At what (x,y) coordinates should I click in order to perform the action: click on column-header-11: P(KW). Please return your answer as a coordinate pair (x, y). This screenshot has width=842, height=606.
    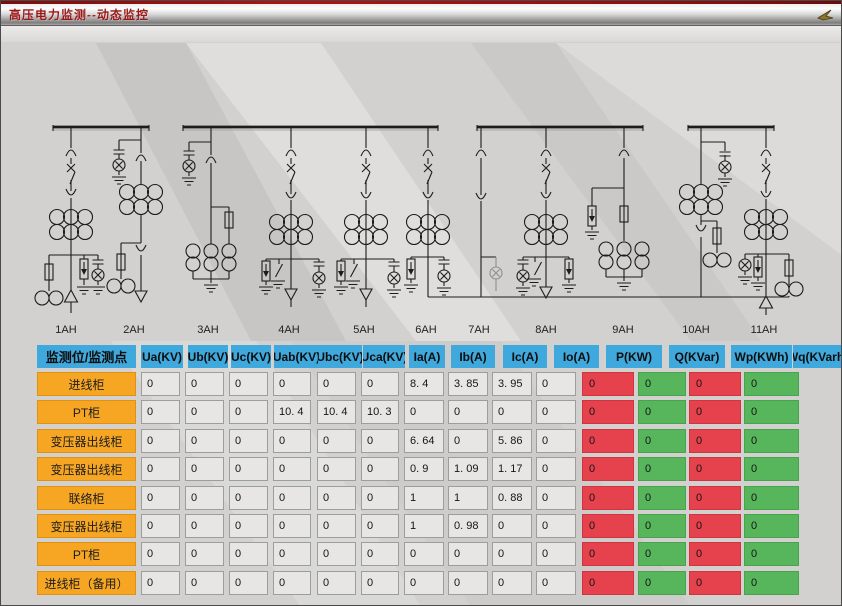
    Looking at the image, I should click on (634, 356).